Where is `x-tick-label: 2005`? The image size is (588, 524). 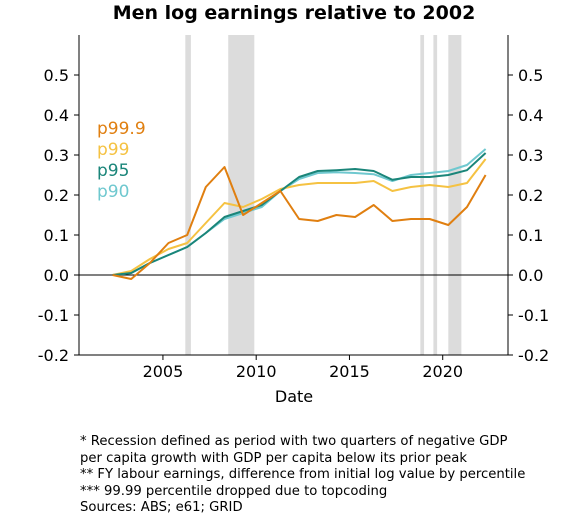
x-tick-label: 2005 is located at coordinates (163, 371).